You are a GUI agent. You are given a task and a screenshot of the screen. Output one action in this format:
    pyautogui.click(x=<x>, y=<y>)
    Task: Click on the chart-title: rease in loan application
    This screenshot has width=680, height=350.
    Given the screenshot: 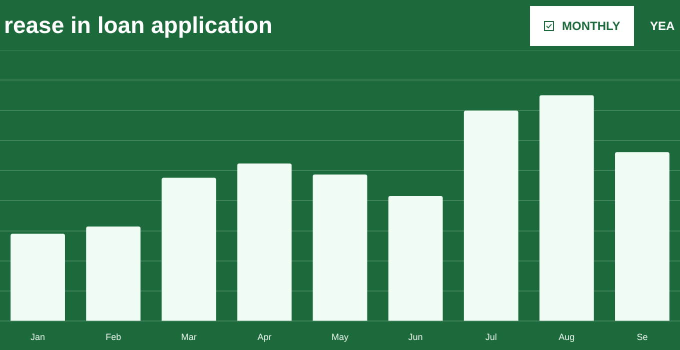 What is the action you would take?
    pyautogui.click(x=138, y=25)
    